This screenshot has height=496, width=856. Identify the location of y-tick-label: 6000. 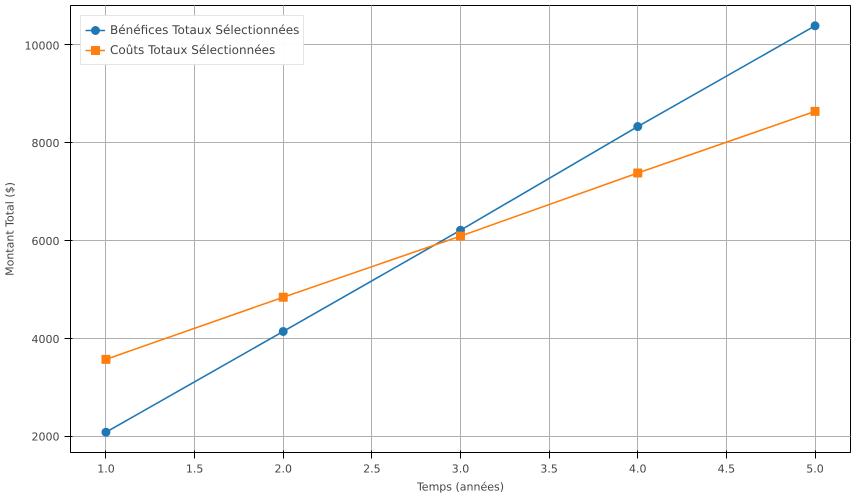
(46, 241).